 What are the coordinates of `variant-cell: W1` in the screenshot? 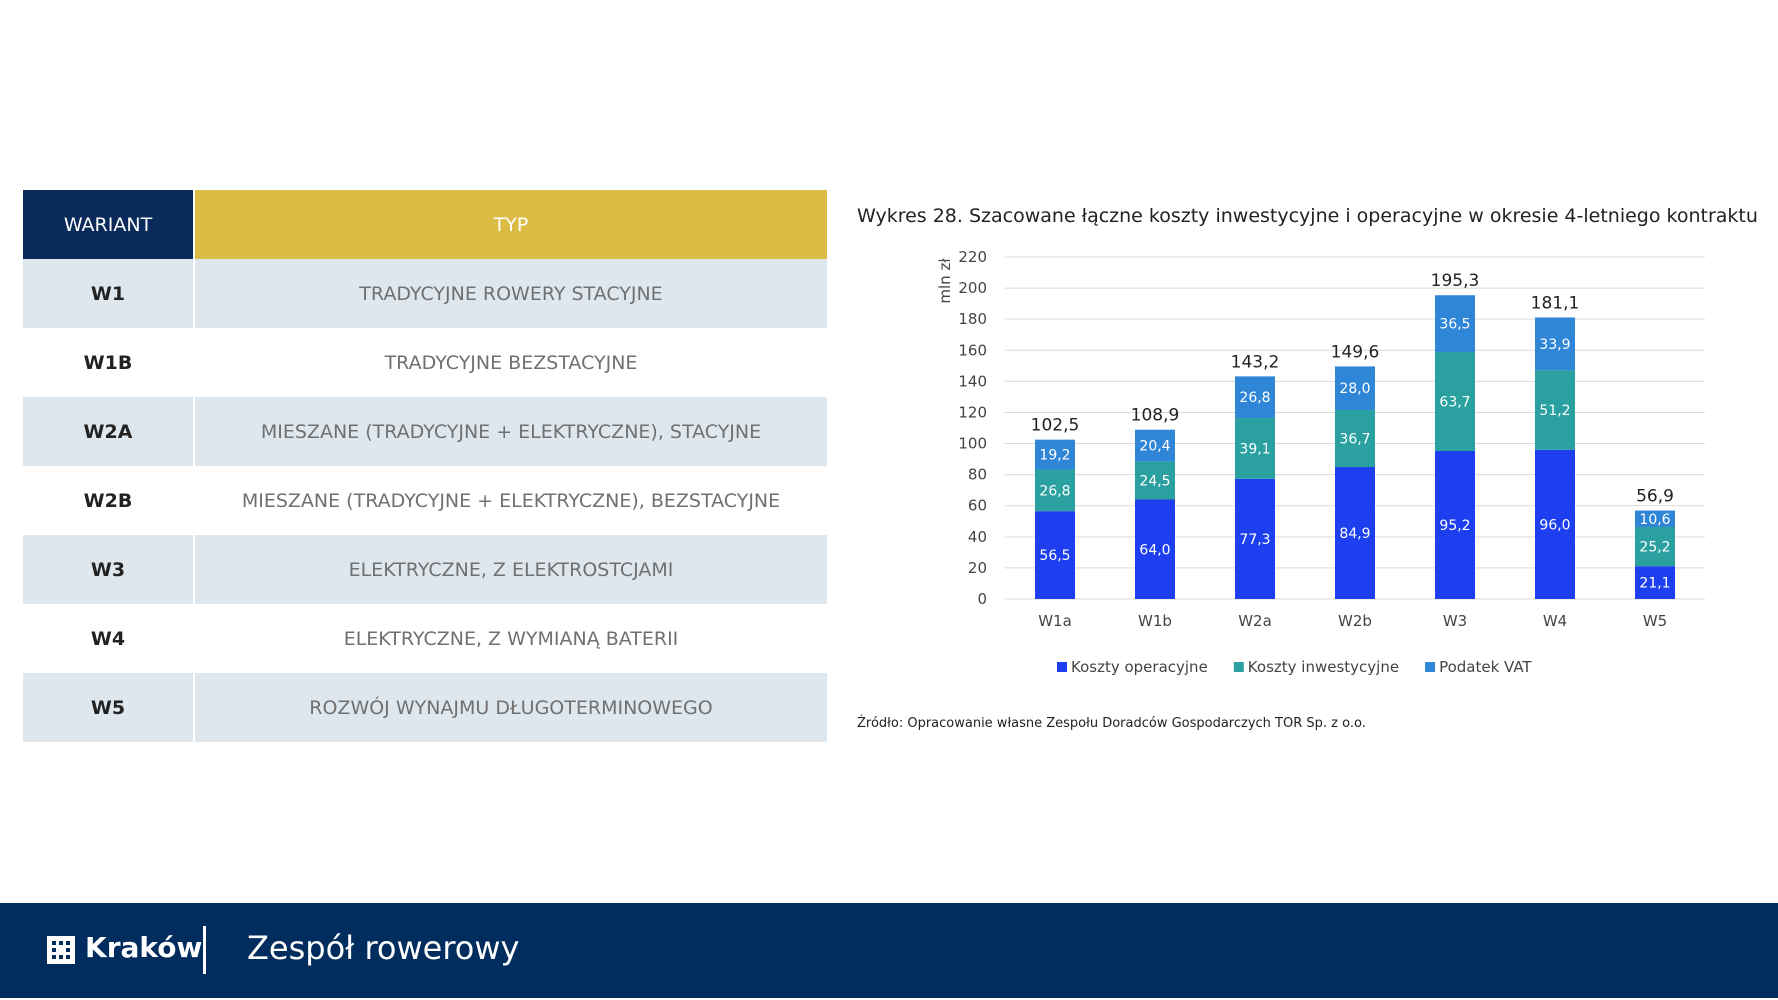 It's located at (108, 293).